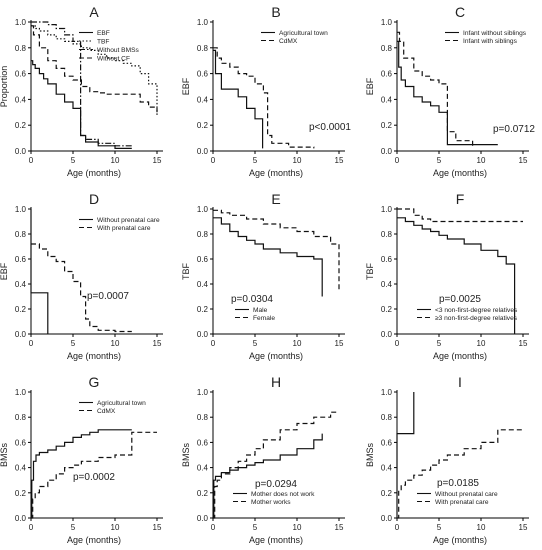 The width and height of the screenshot is (542, 550). I want to click on legend-label: EBF, so click(103, 33).